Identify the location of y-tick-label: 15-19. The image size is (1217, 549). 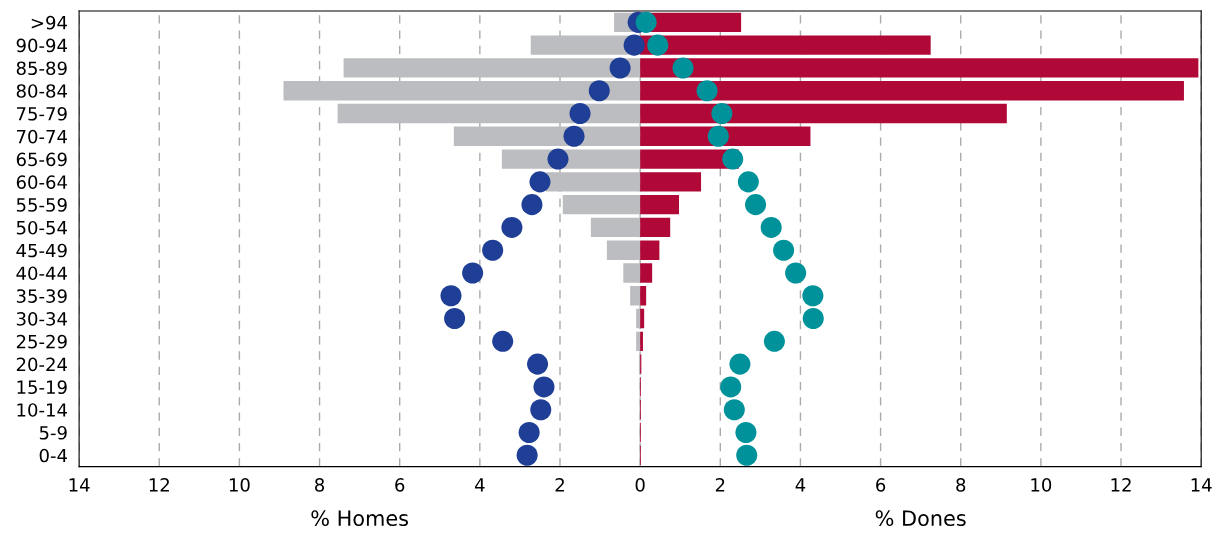
(42, 387).